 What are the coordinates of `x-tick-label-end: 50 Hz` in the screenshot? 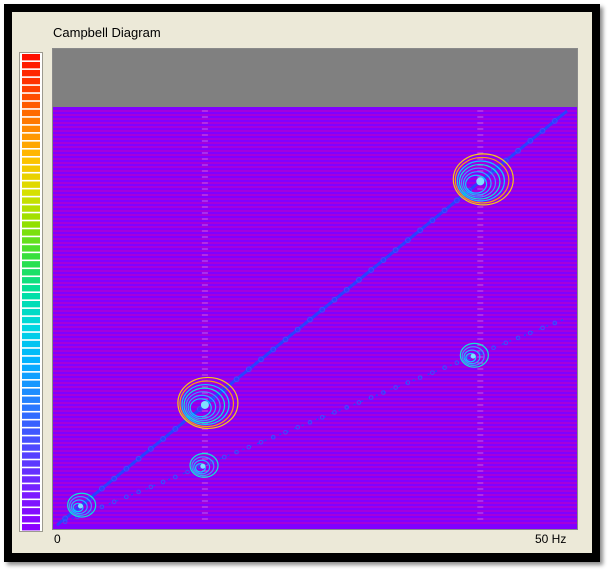 It's located at (551, 539).